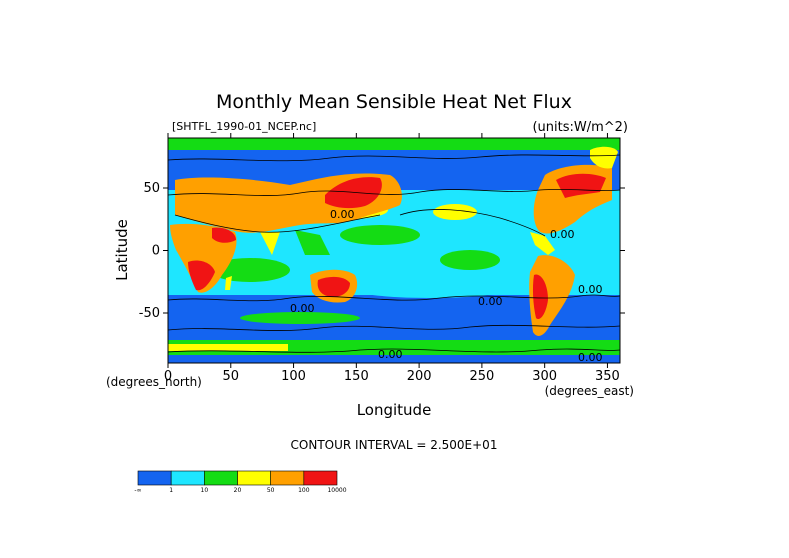 The width and height of the screenshot is (789, 558). I want to click on land-southeast-asia, so click(312, 242).